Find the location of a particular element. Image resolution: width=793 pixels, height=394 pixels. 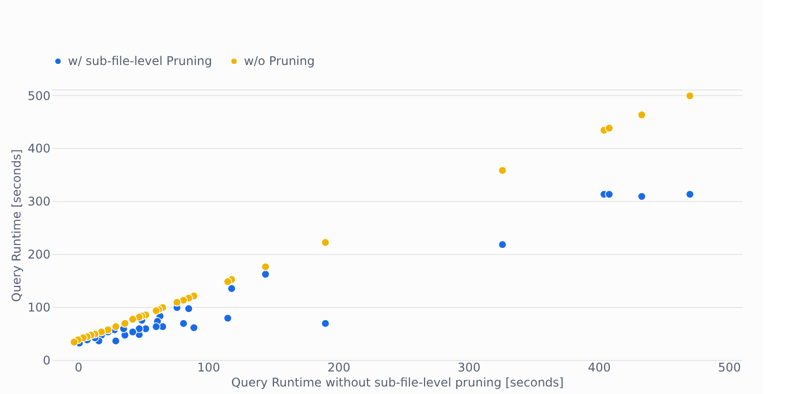

legend-label: w/ sub-file-level Pruning is located at coordinates (140, 61).